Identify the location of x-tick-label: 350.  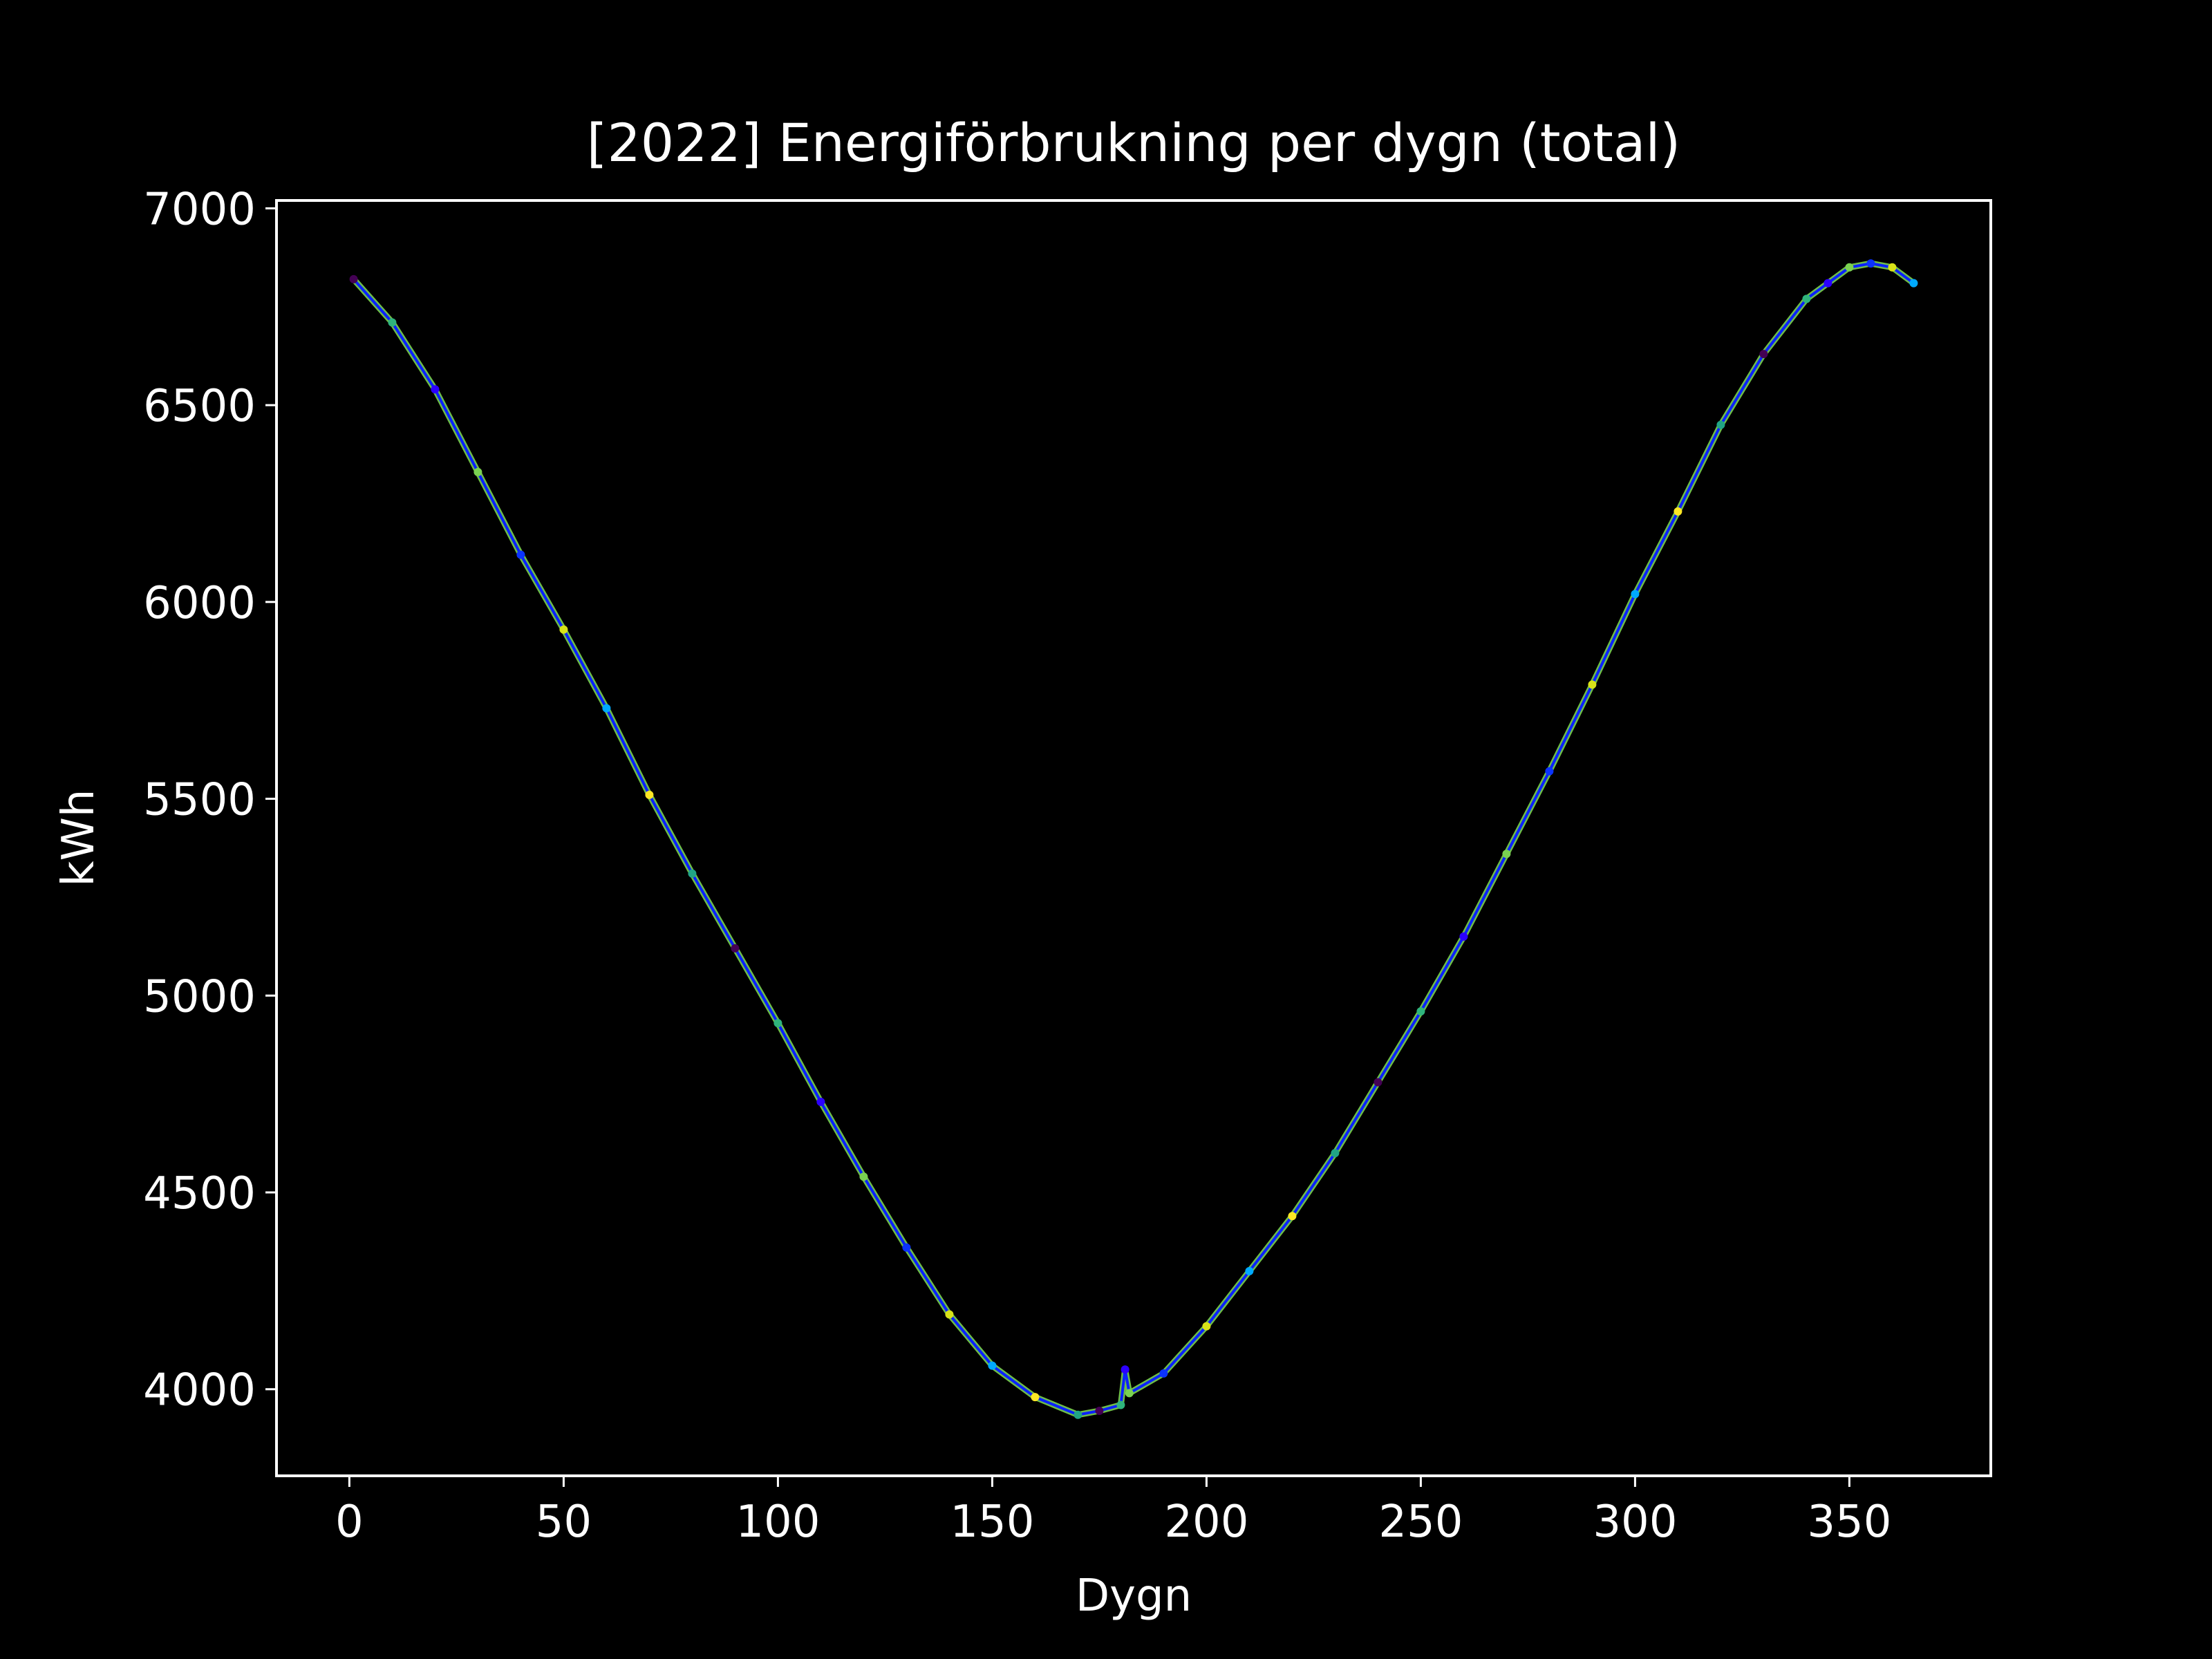
(1849, 1522).